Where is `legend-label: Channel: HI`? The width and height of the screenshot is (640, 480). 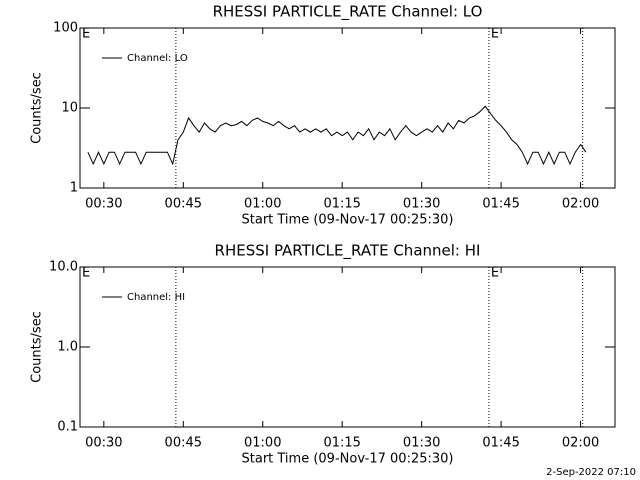
legend-label: Channel: HI is located at coordinates (156, 297).